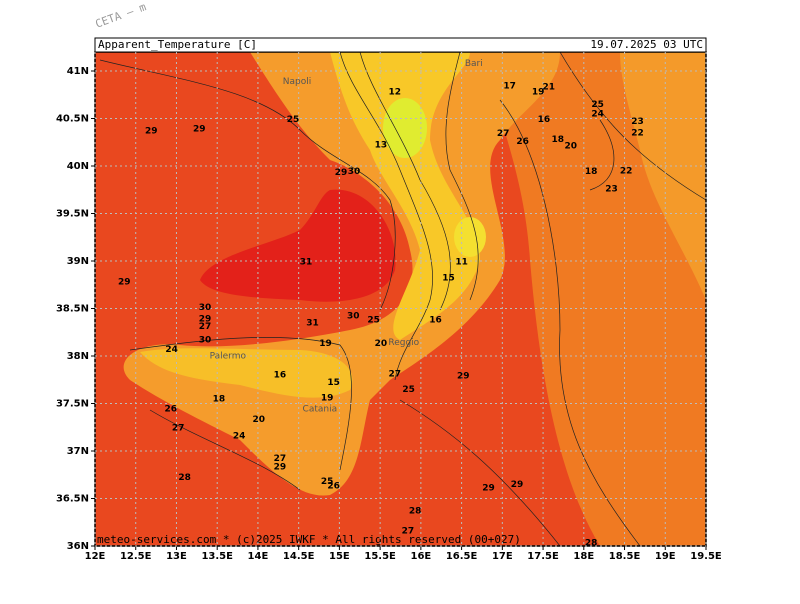  What do you see at coordinates (72, 119) in the screenshot?
I see `y-tick-label: 40.5N` at bounding box center [72, 119].